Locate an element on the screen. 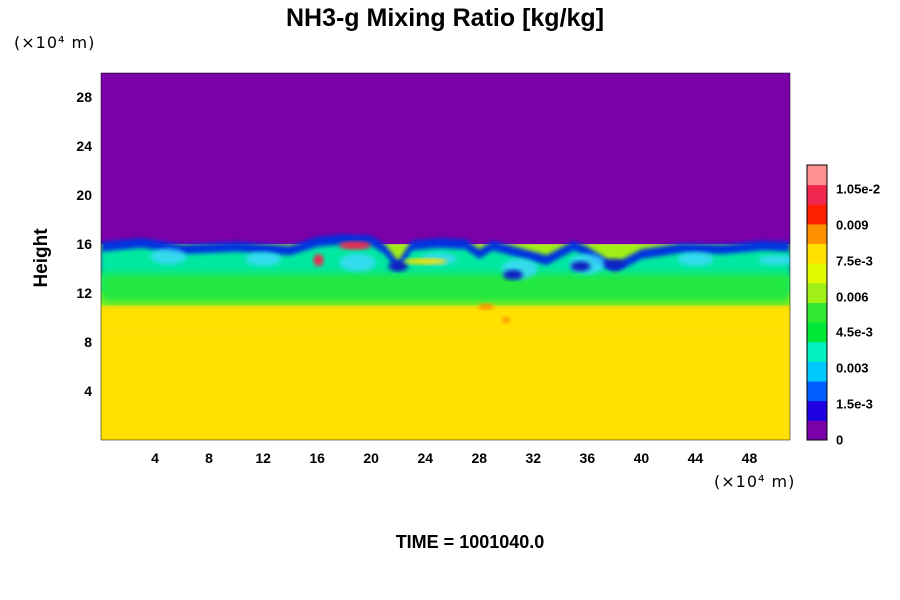 This screenshot has height=600, width=900. colorbar-label: 0 is located at coordinates (840, 440).